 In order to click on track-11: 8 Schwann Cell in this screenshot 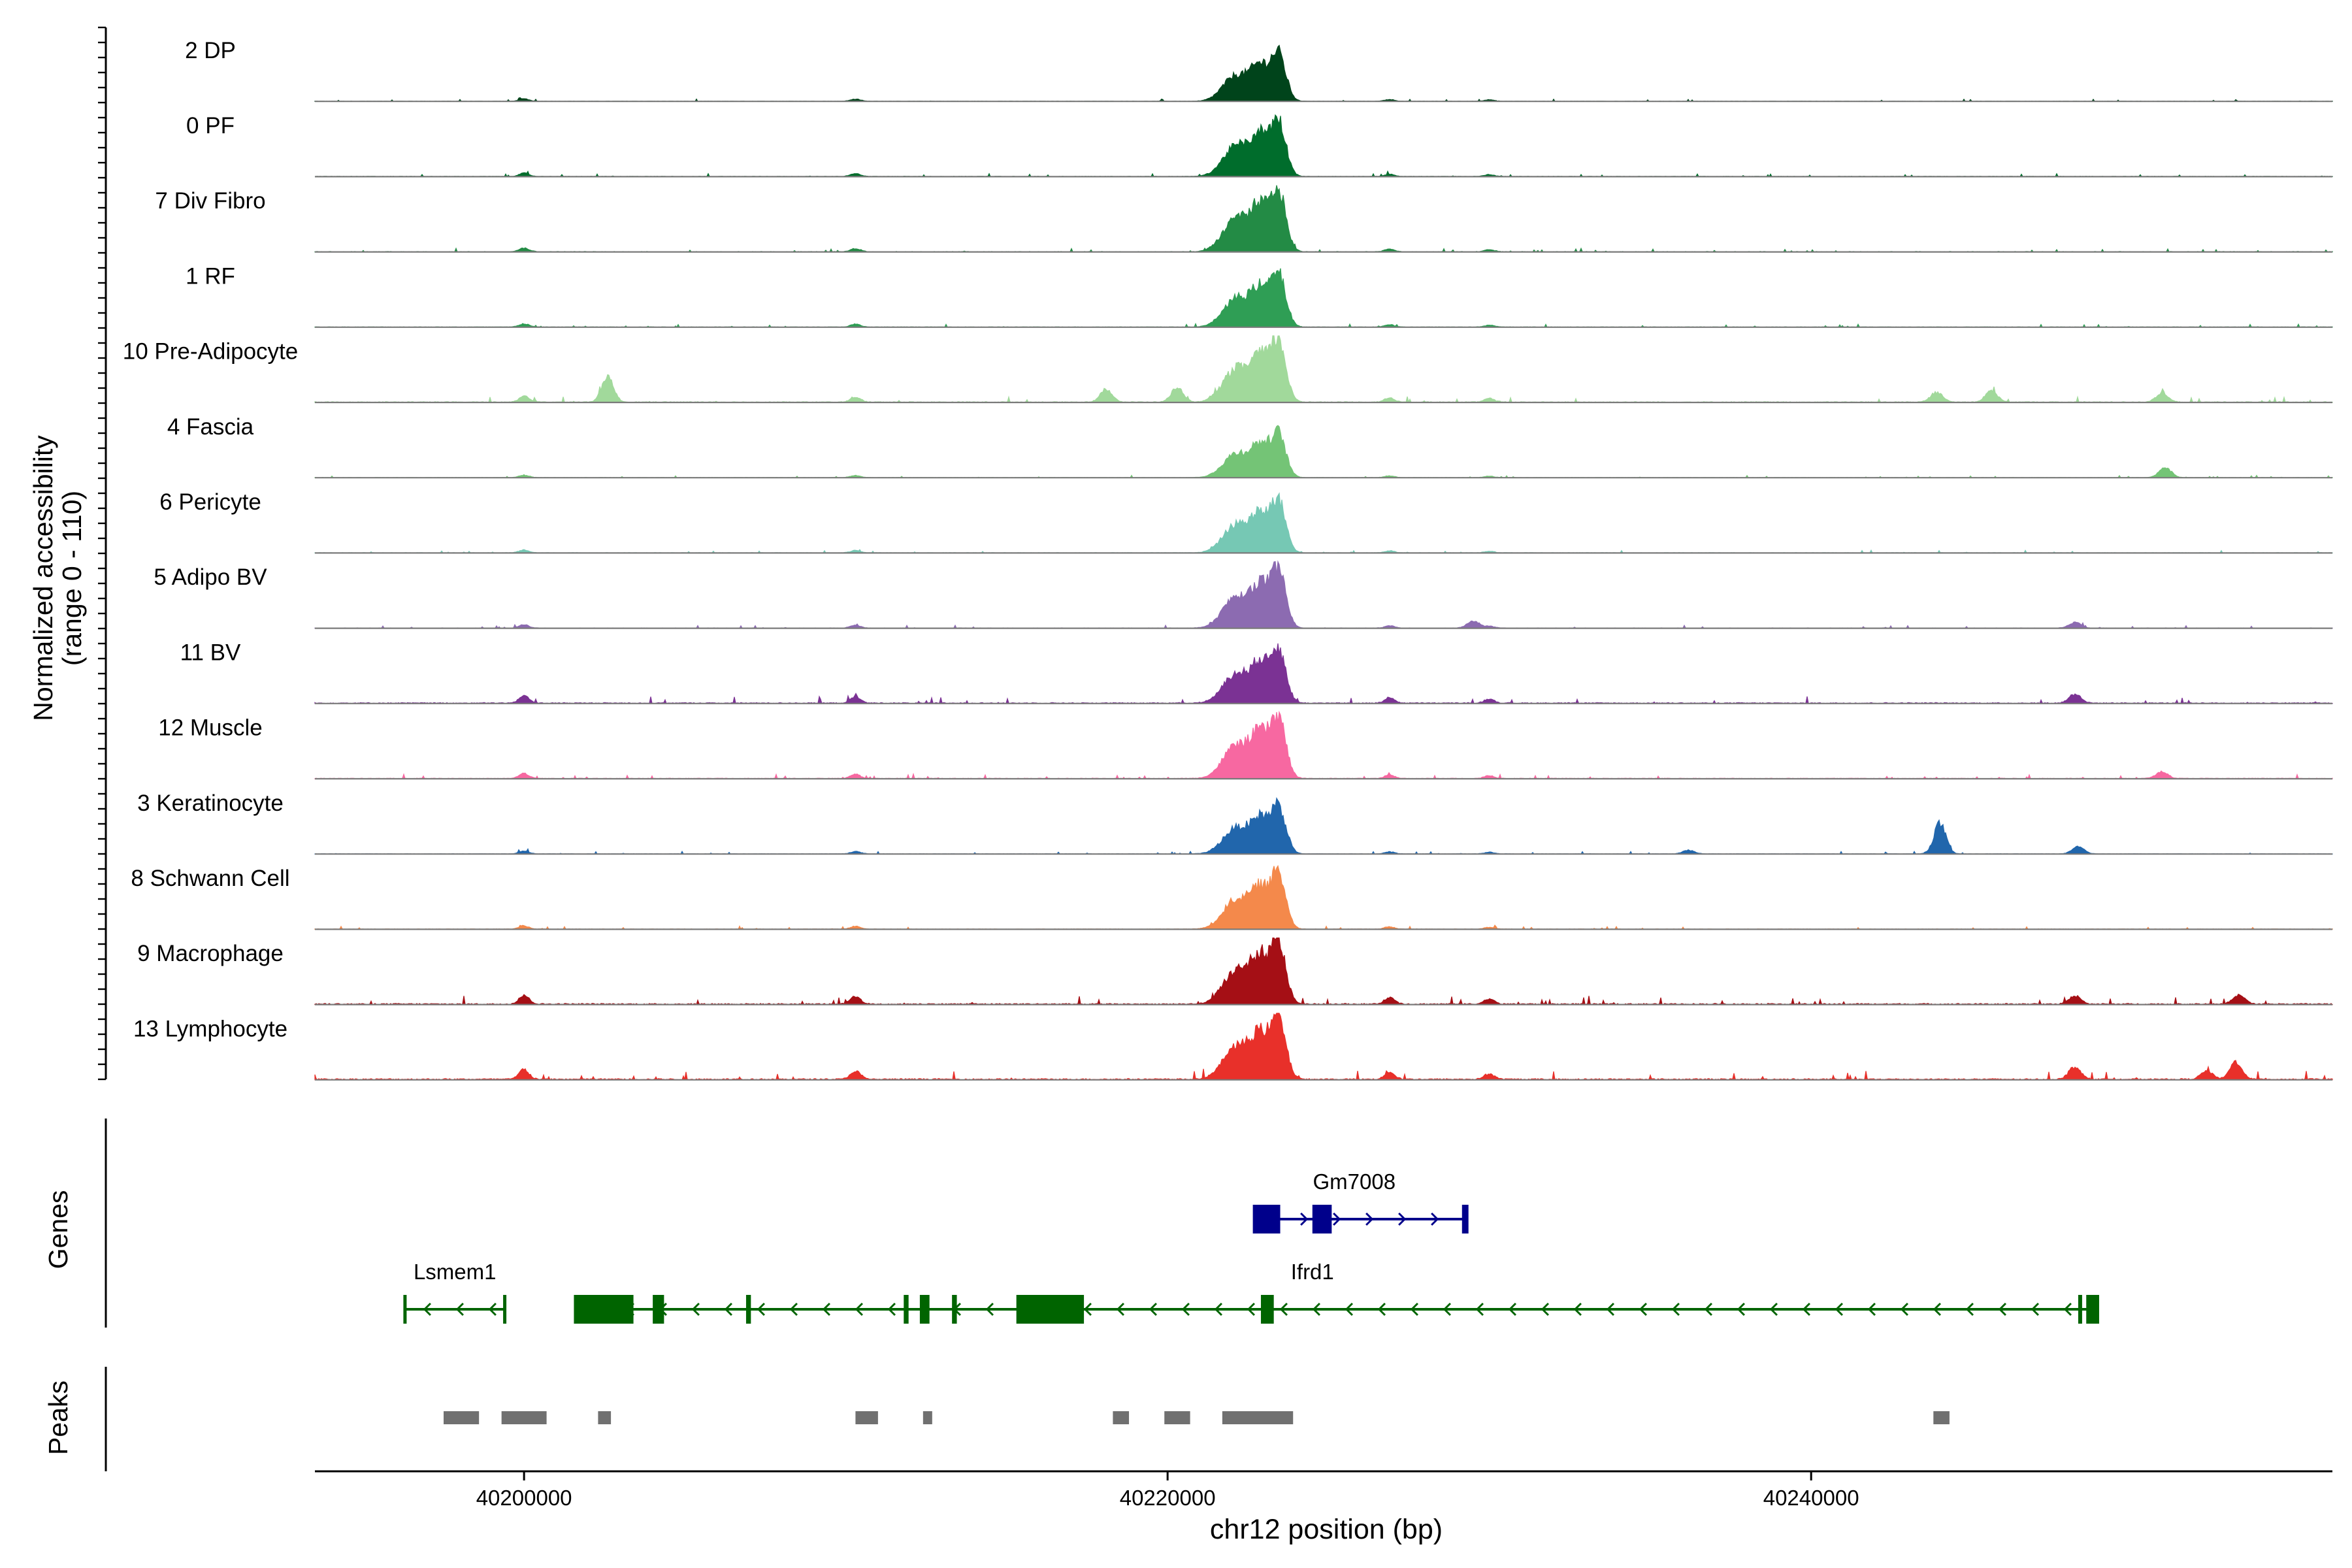, I will do `click(1232, 897)`.